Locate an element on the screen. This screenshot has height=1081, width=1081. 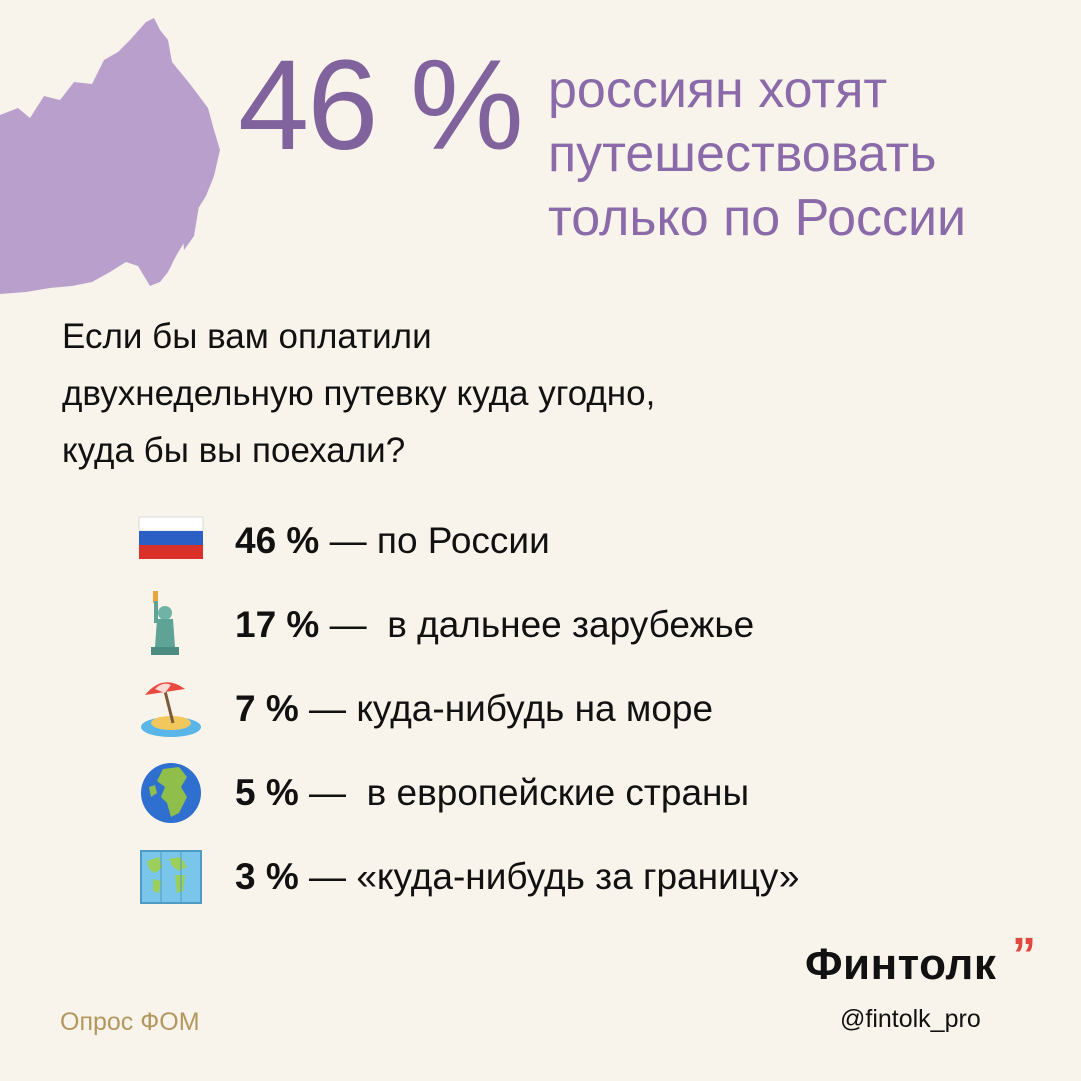
world-map-icon is located at coordinates (171, 877).